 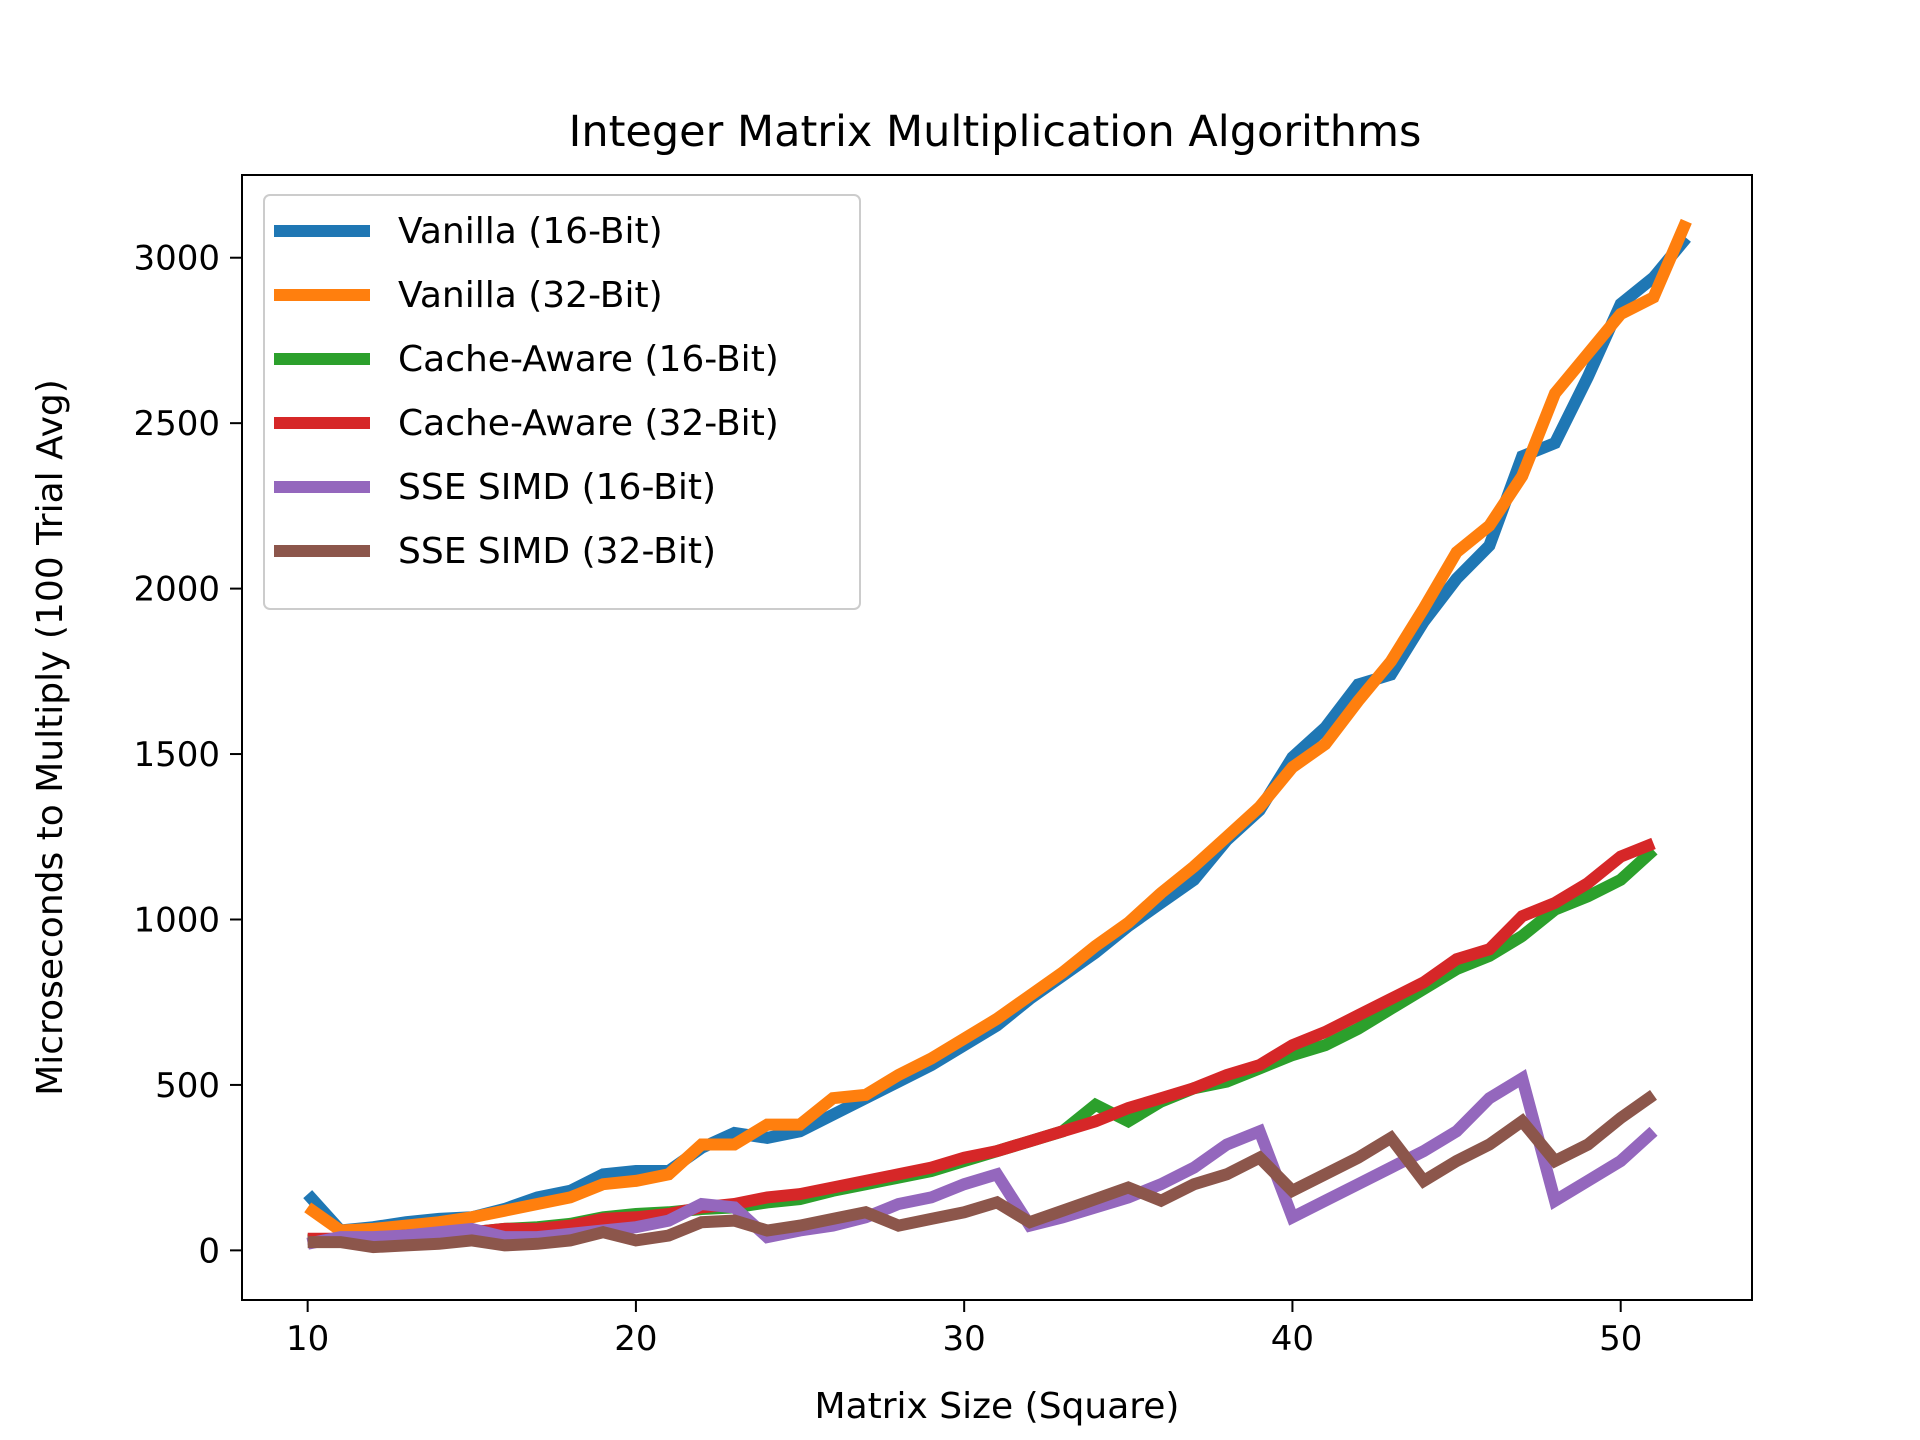 What do you see at coordinates (176, 920) in the screenshot?
I see `y-tick-label-2: 1000` at bounding box center [176, 920].